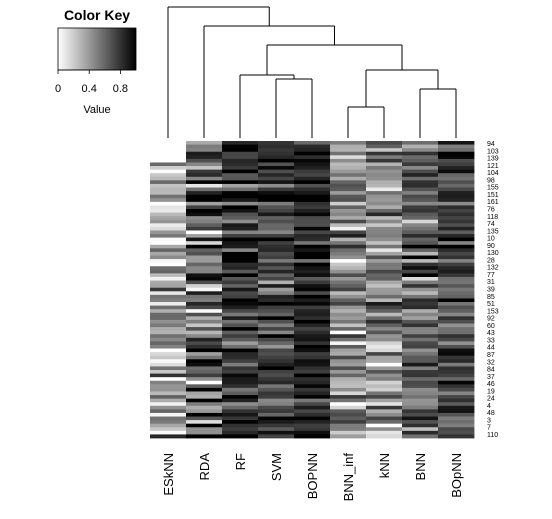 This screenshot has height=519, width=552. Describe the element at coordinates (491, 260) in the screenshot. I see `row-label: 28` at that location.